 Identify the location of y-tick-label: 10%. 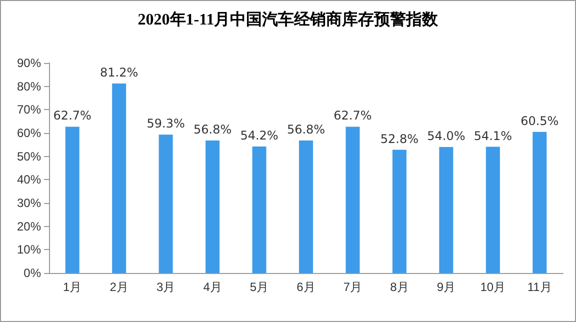
(29, 249).